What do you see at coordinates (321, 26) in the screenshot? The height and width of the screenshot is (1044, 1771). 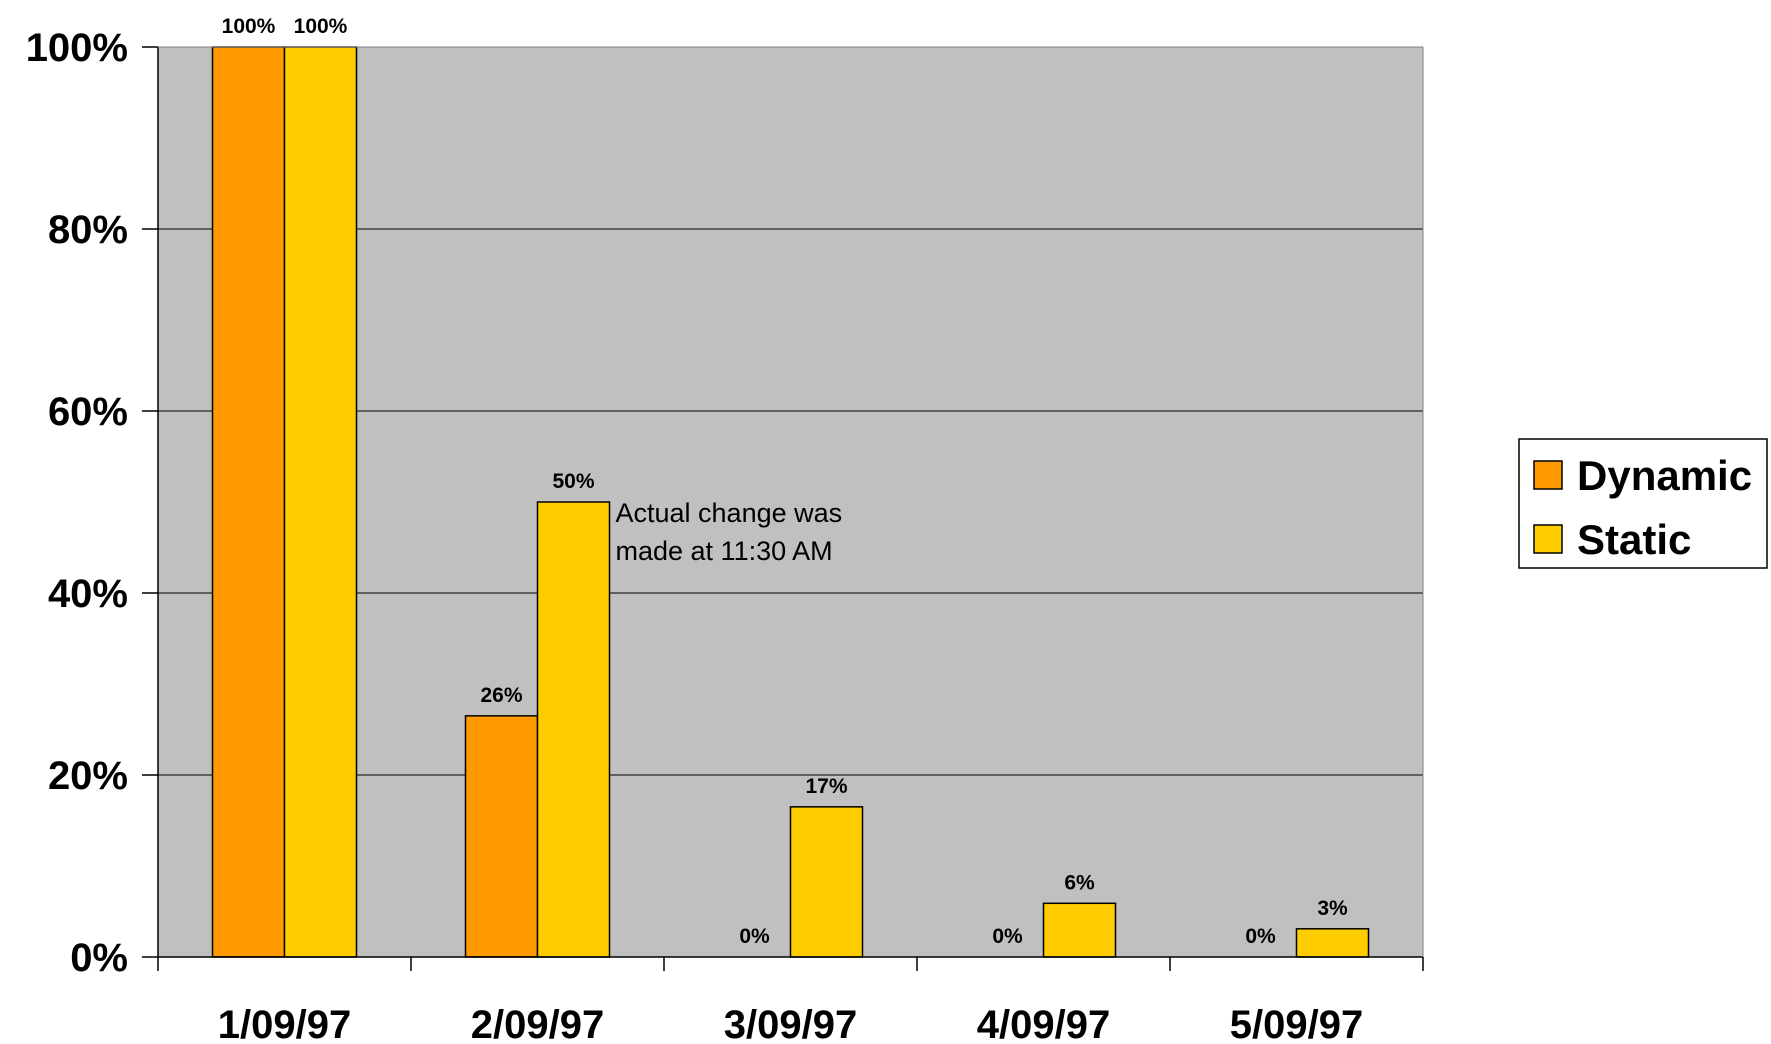 I see `data-label-static: 100%` at bounding box center [321, 26].